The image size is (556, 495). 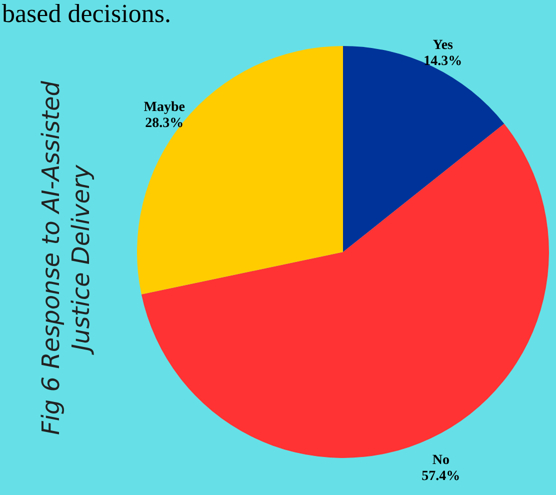 What do you see at coordinates (165, 108) in the screenshot?
I see `slice-label: Maybe` at bounding box center [165, 108].